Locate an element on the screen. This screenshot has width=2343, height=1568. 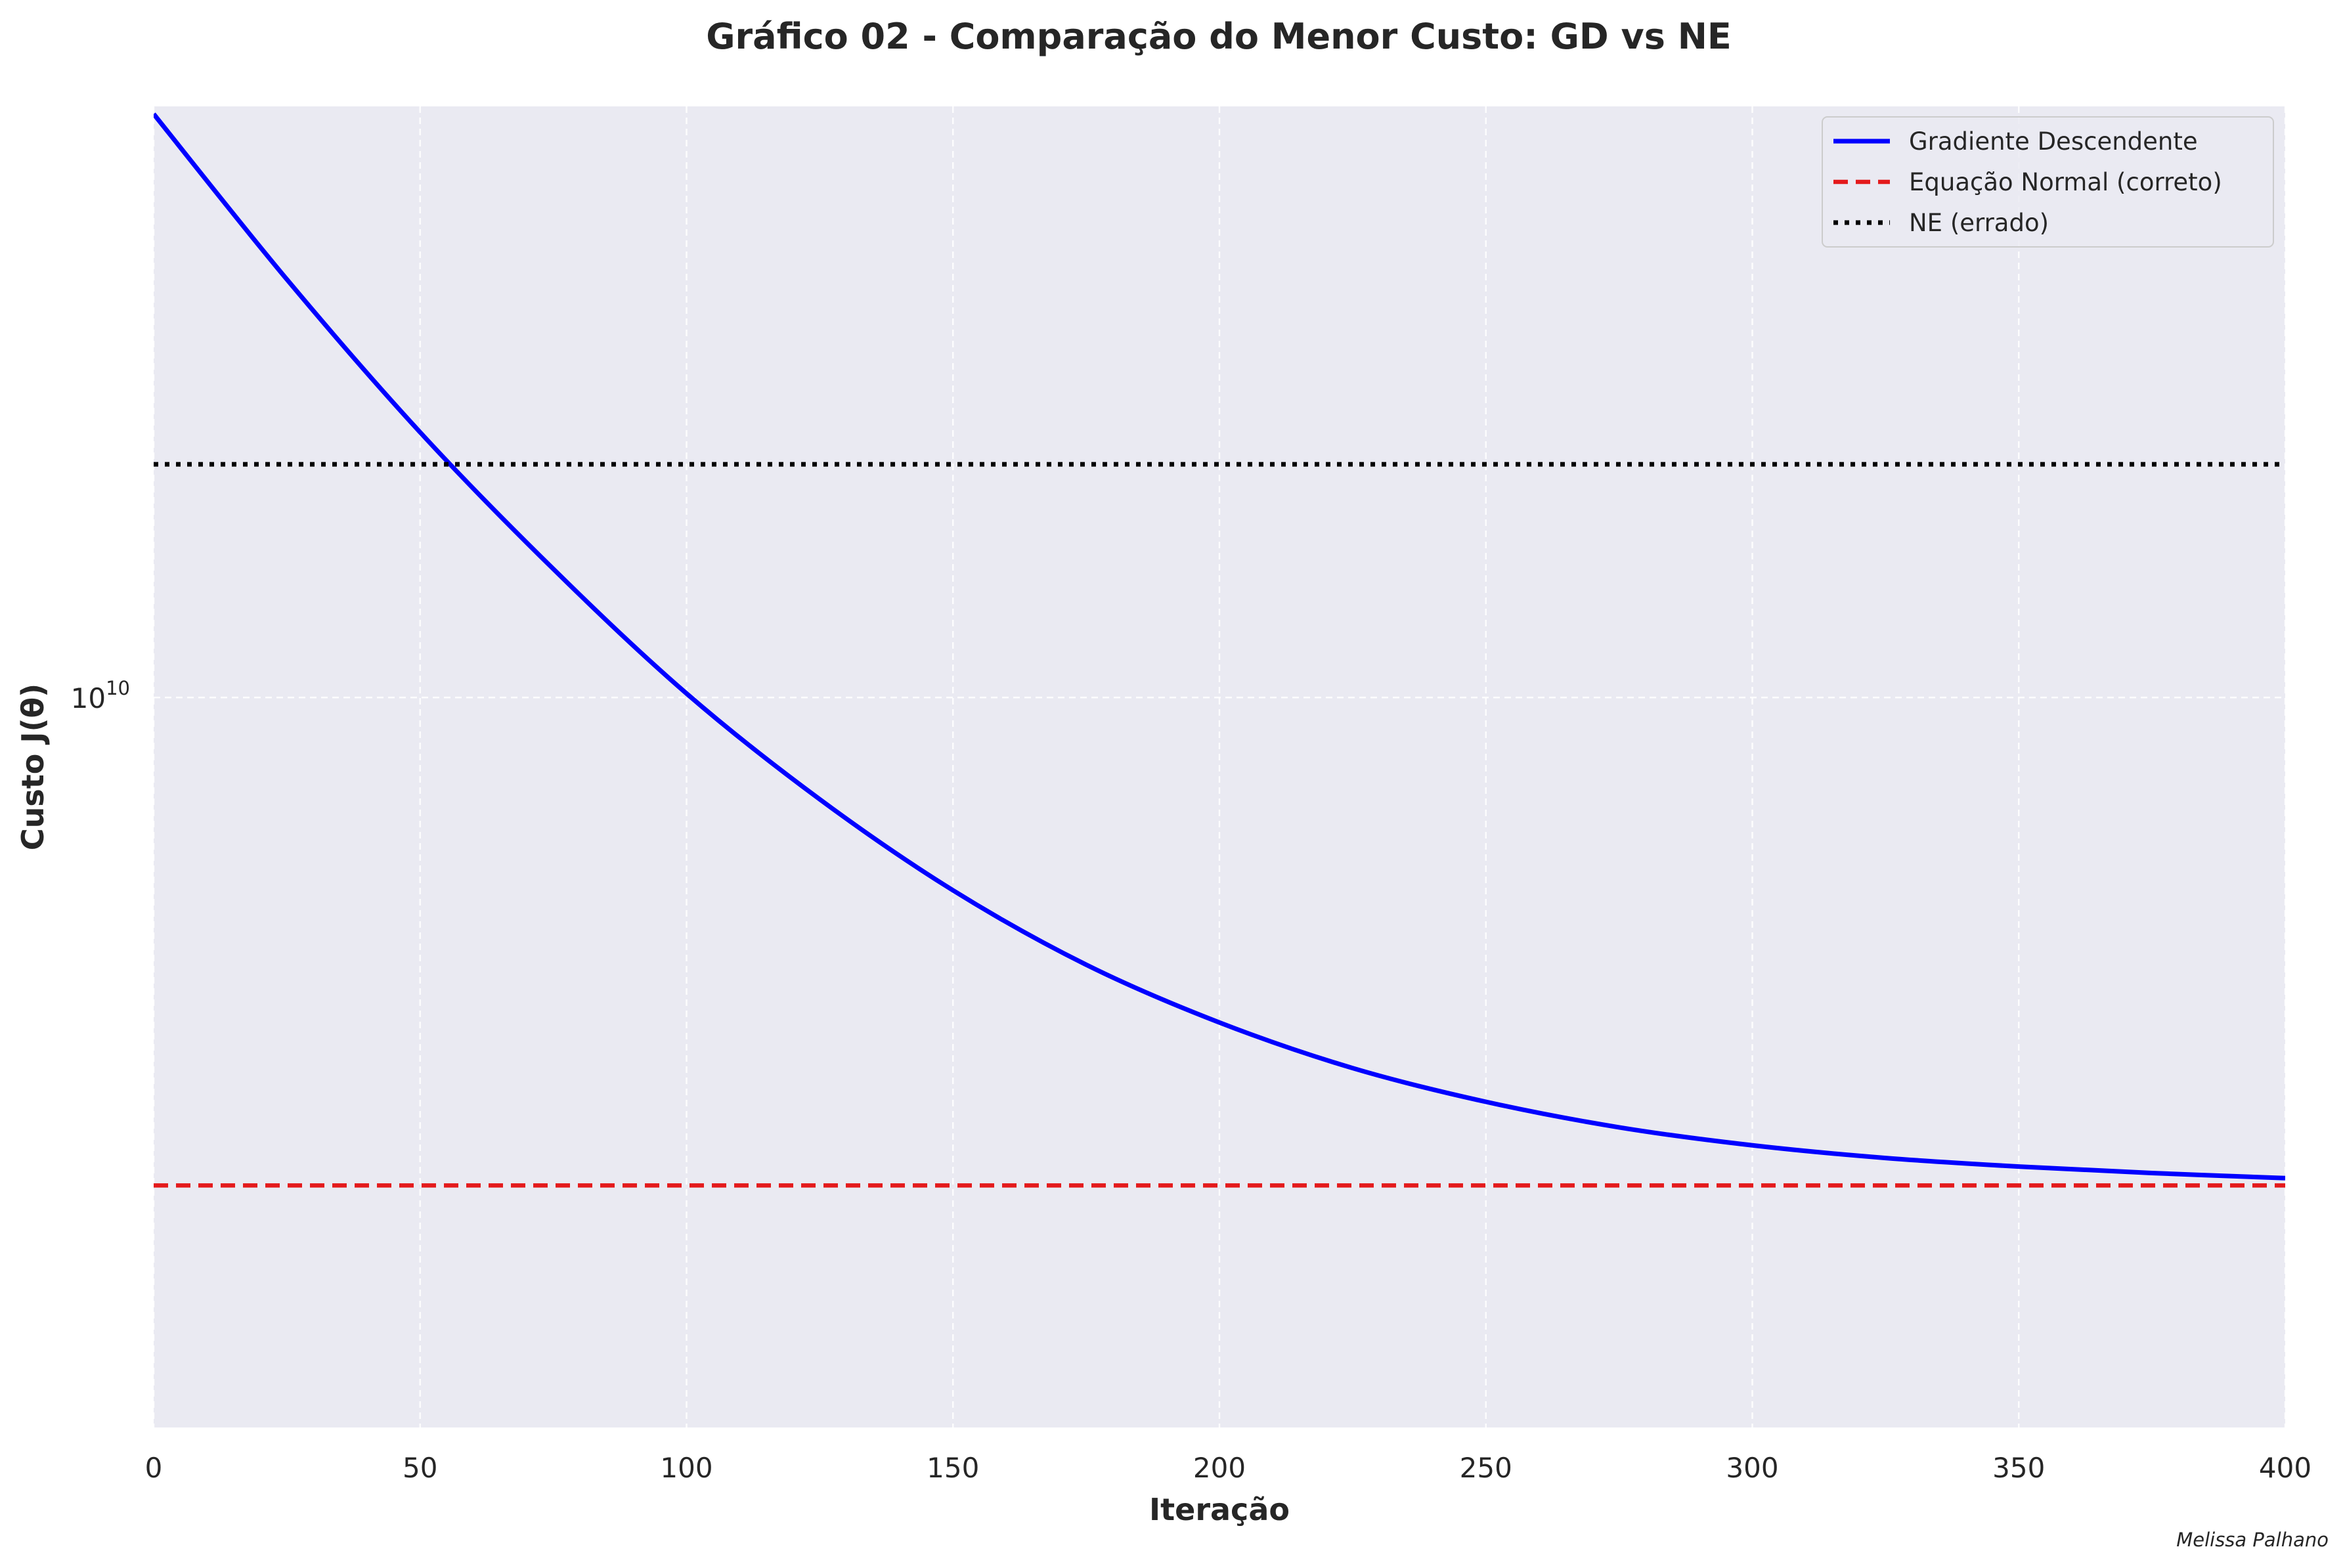
credit-text: Melissa Palhano is located at coordinates (2252, 1540).